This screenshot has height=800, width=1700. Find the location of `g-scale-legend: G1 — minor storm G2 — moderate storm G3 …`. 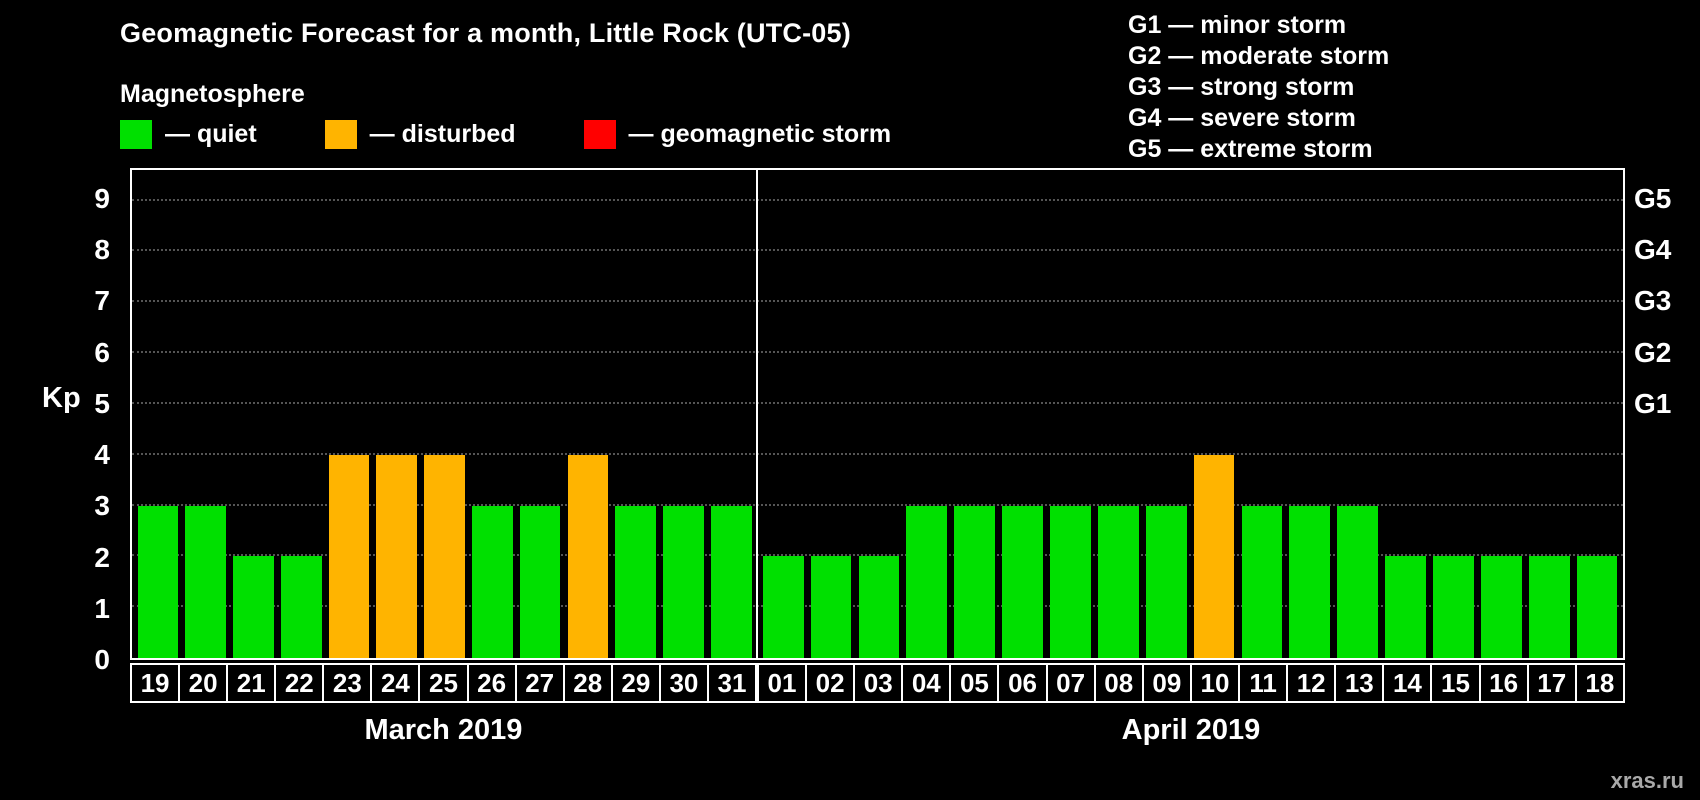

g-scale-legend: G1 — minor storm G2 — moderate storm G3 … is located at coordinates (1258, 87).